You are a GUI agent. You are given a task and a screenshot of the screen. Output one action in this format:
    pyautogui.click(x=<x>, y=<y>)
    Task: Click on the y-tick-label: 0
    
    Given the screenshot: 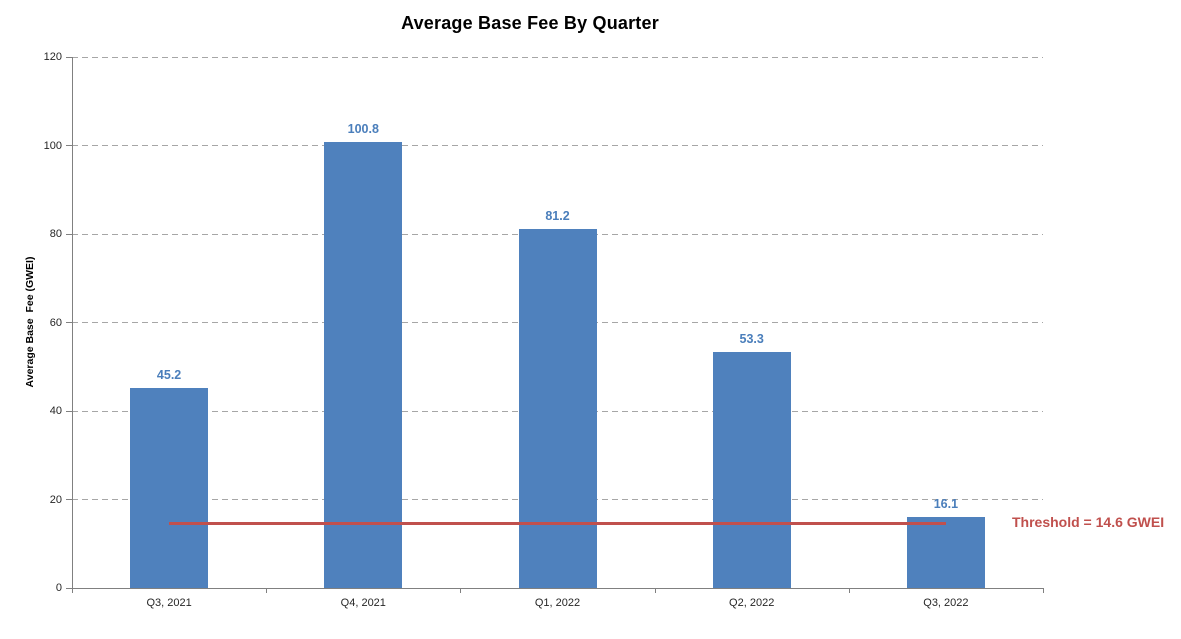 What is the action you would take?
    pyautogui.click(x=58, y=588)
    